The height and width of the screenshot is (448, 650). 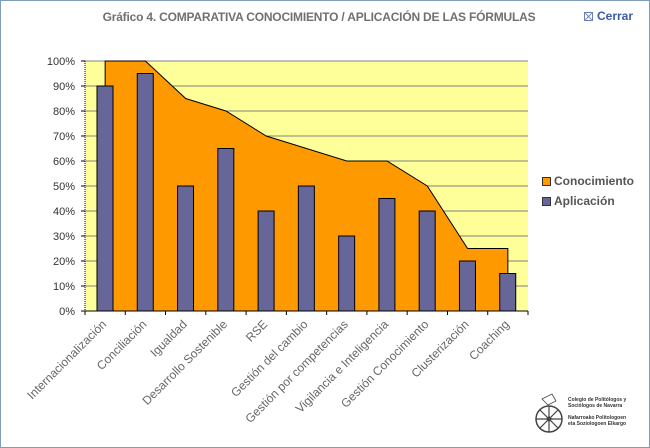 I want to click on wheel-emblem-icon, so click(x=549, y=413).